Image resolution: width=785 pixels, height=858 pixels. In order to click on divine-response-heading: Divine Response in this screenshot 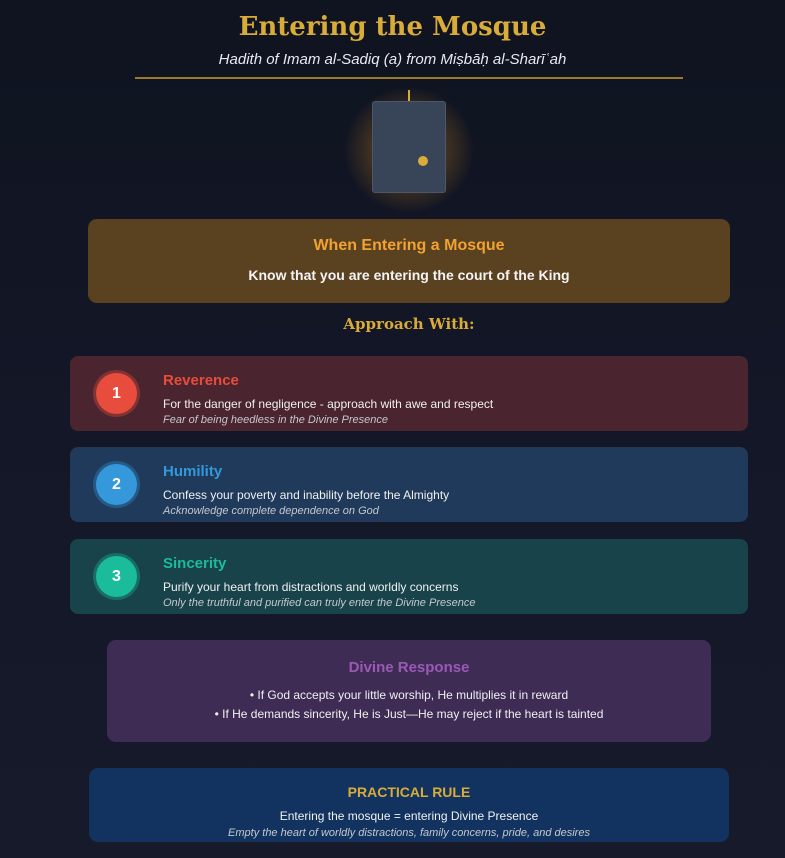, I will do `click(409, 667)`.